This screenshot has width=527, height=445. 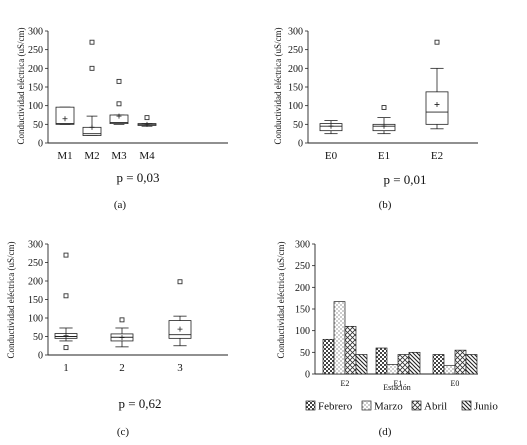 I want to click on yticks-c: 0 50 100 150 200 250 300, so click(x=128, y=301).